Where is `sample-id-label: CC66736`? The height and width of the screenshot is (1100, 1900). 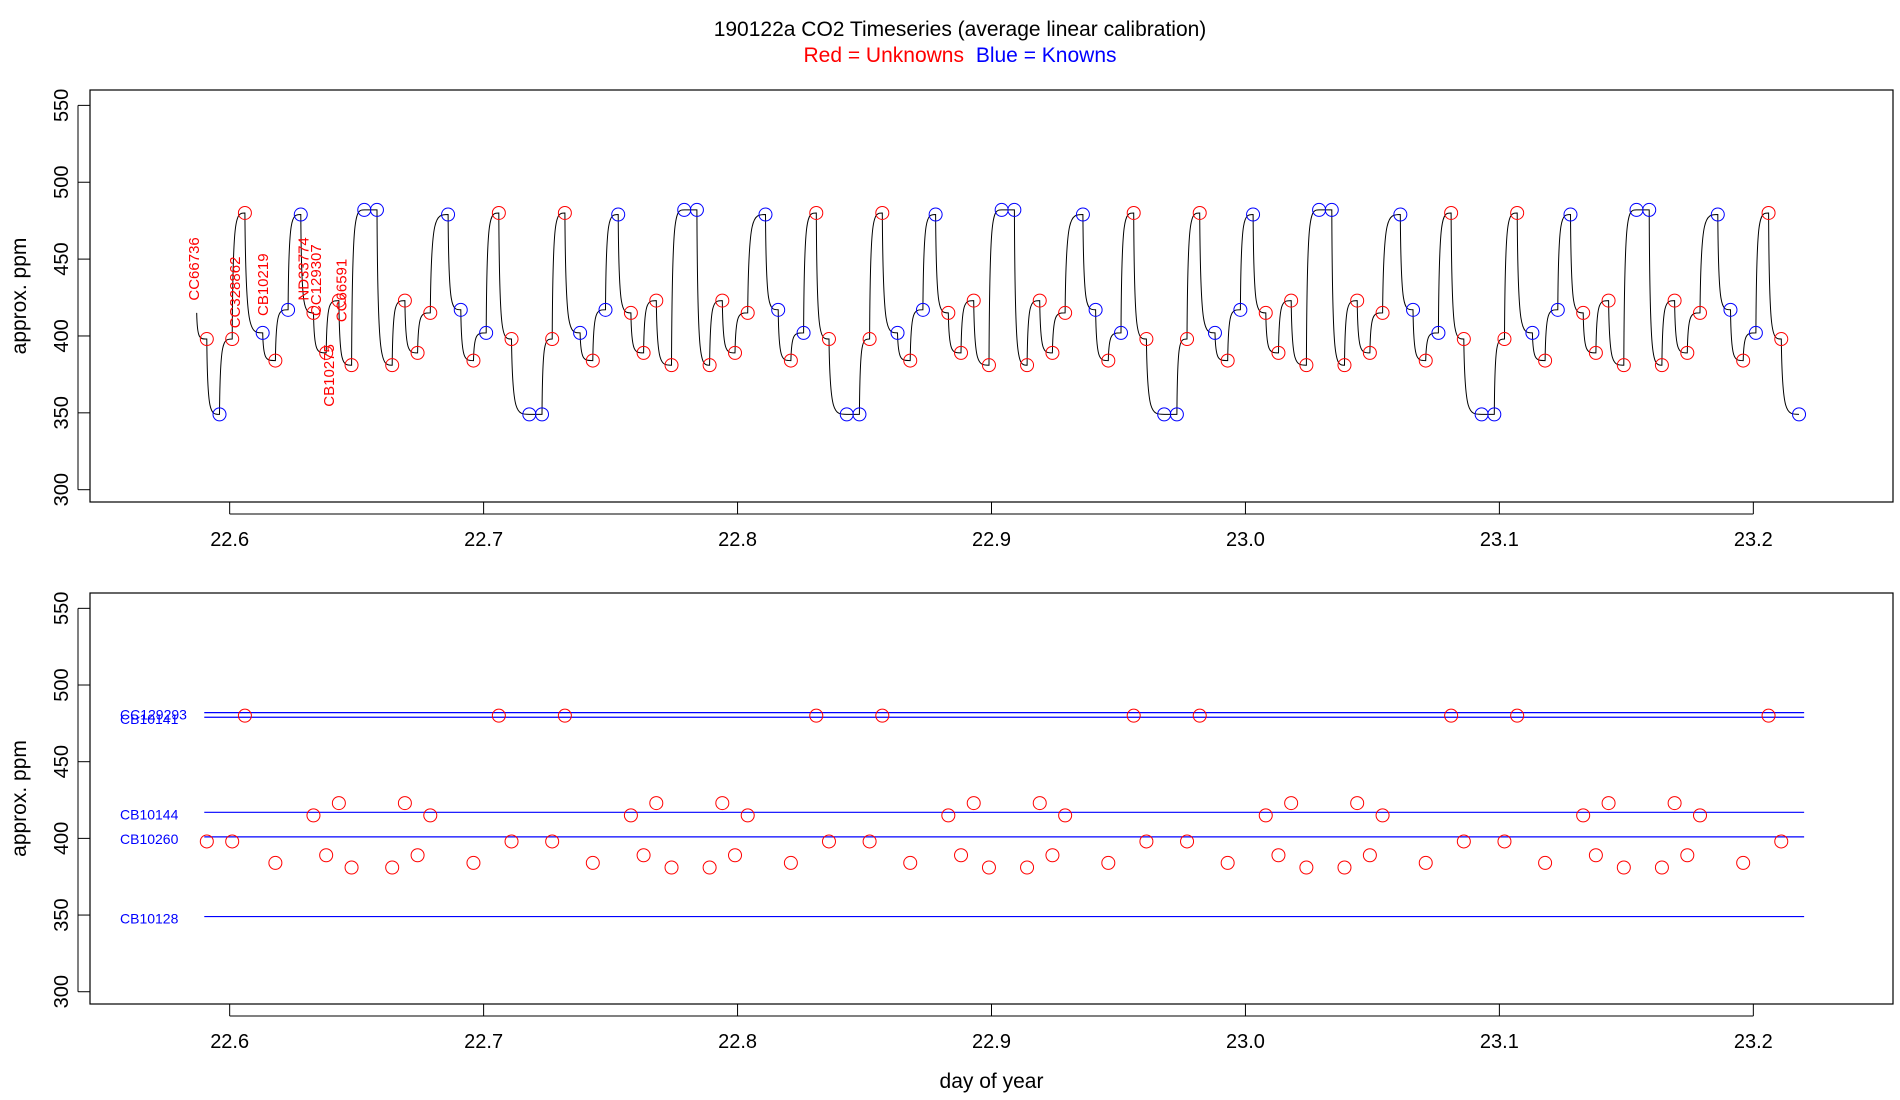
sample-id-label: CC66736 is located at coordinates (194, 268).